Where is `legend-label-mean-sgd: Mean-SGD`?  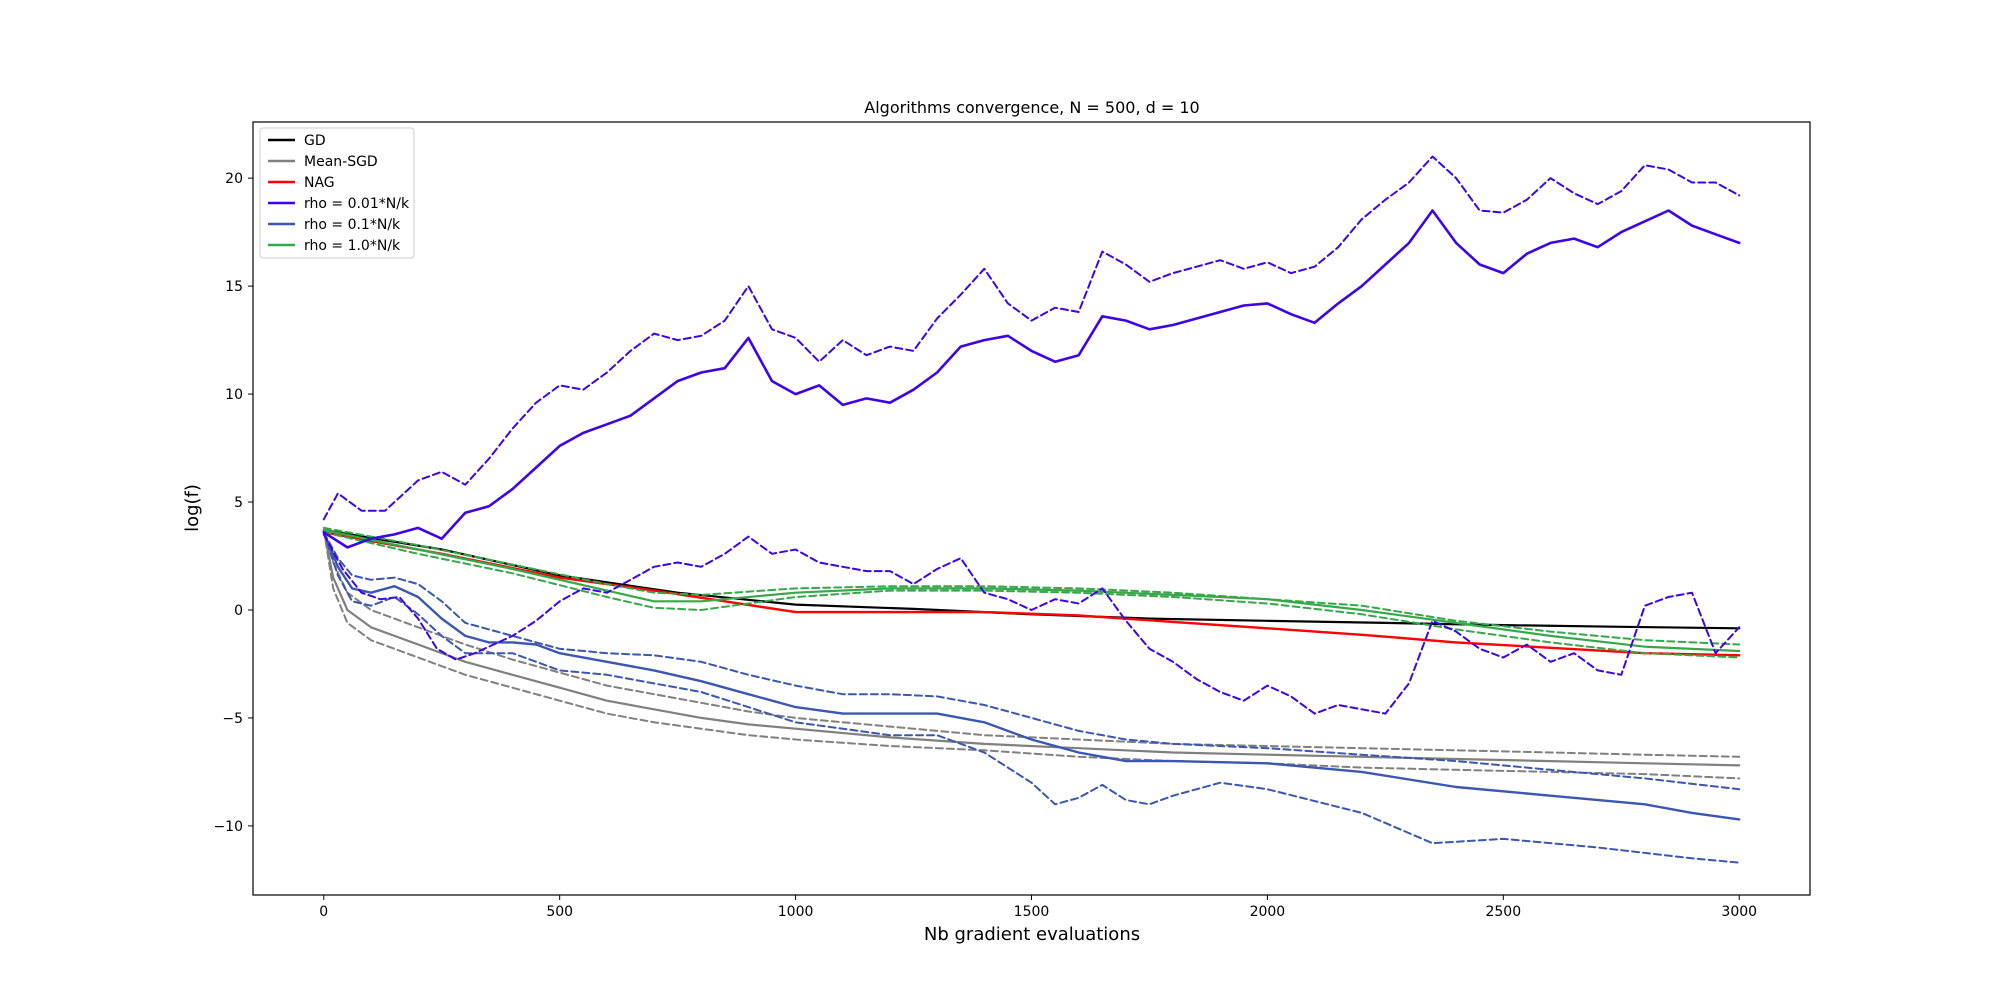
legend-label-mean-sgd: Mean-SGD is located at coordinates (341, 162).